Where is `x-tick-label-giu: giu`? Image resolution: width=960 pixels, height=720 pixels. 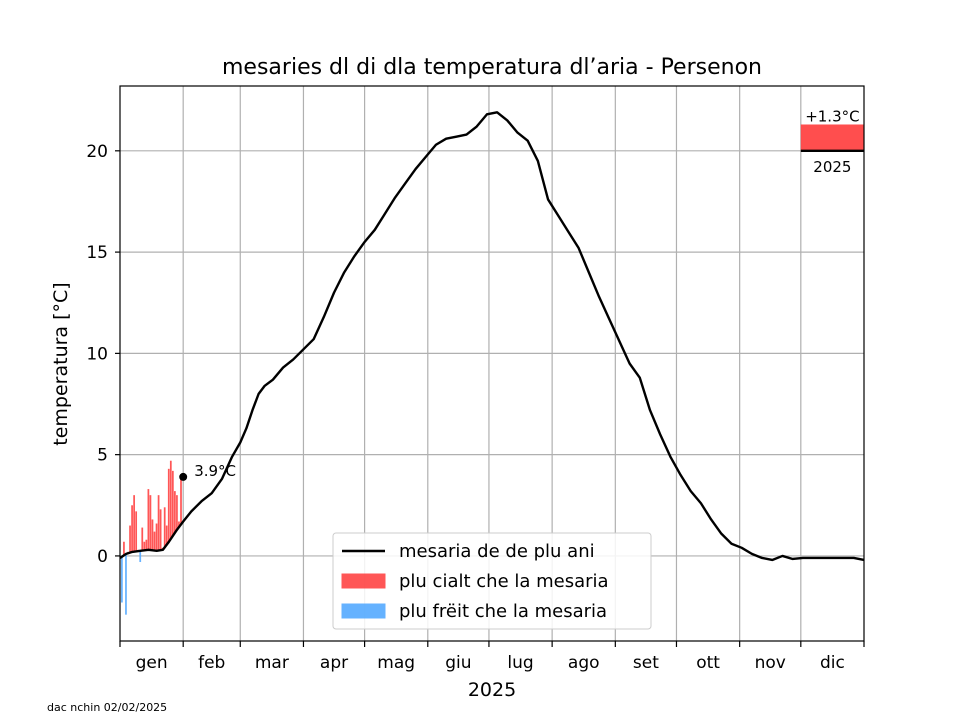 x-tick-label-giu: giu is located at coordinates (458, 663).